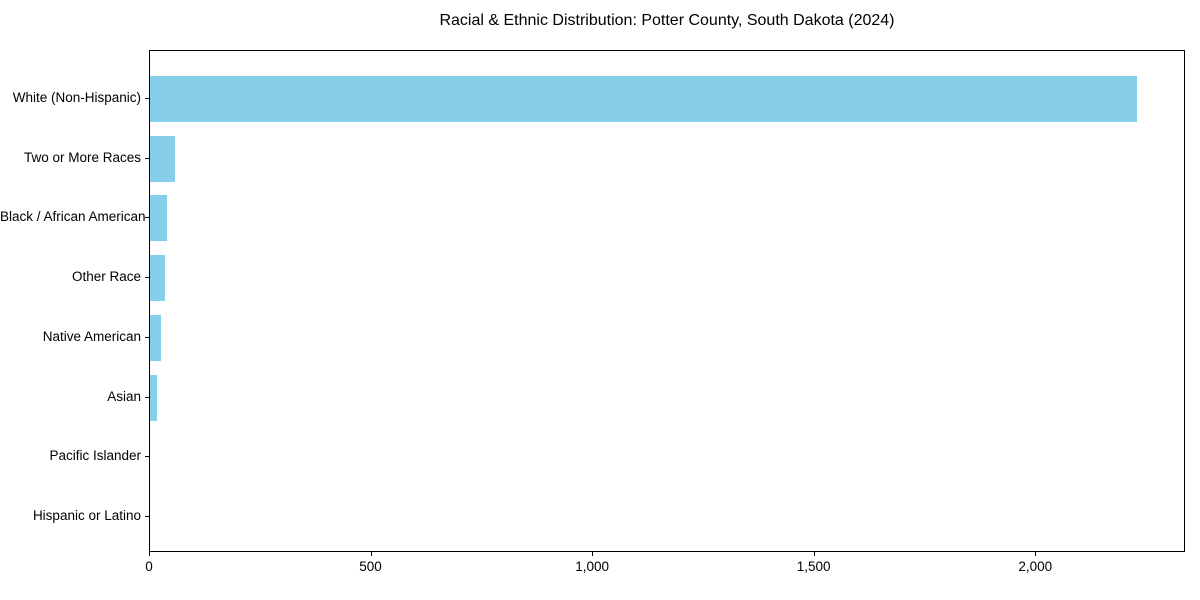 This screenshot has width=1200, height=600. What do you see at coordinates (370, 566) in the screenshot?
I see `x-tick-label: 500` at bounding box center [370, 566].